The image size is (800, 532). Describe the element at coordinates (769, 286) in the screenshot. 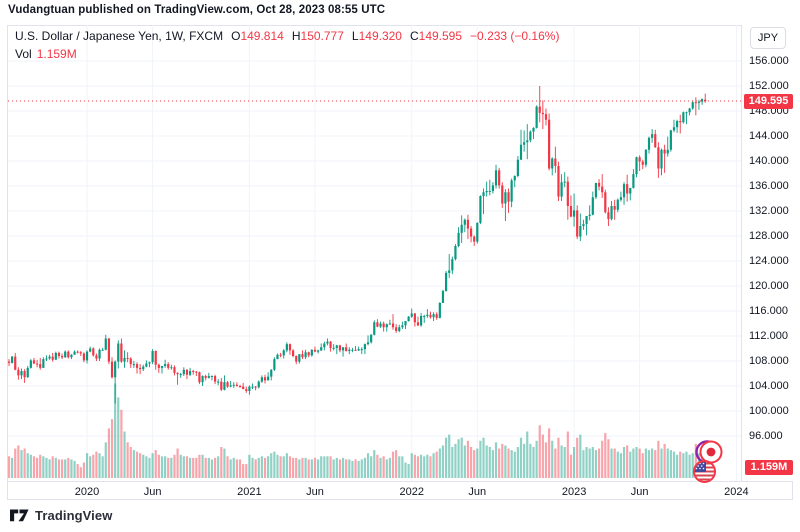

I see `price-tick-label: 120.000` at that location.